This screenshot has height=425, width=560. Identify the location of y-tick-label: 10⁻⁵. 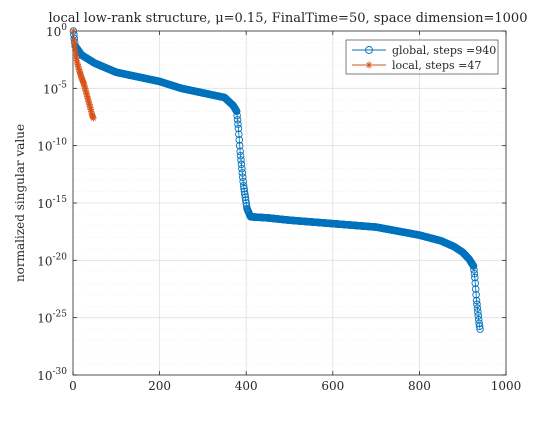
(55, 88).